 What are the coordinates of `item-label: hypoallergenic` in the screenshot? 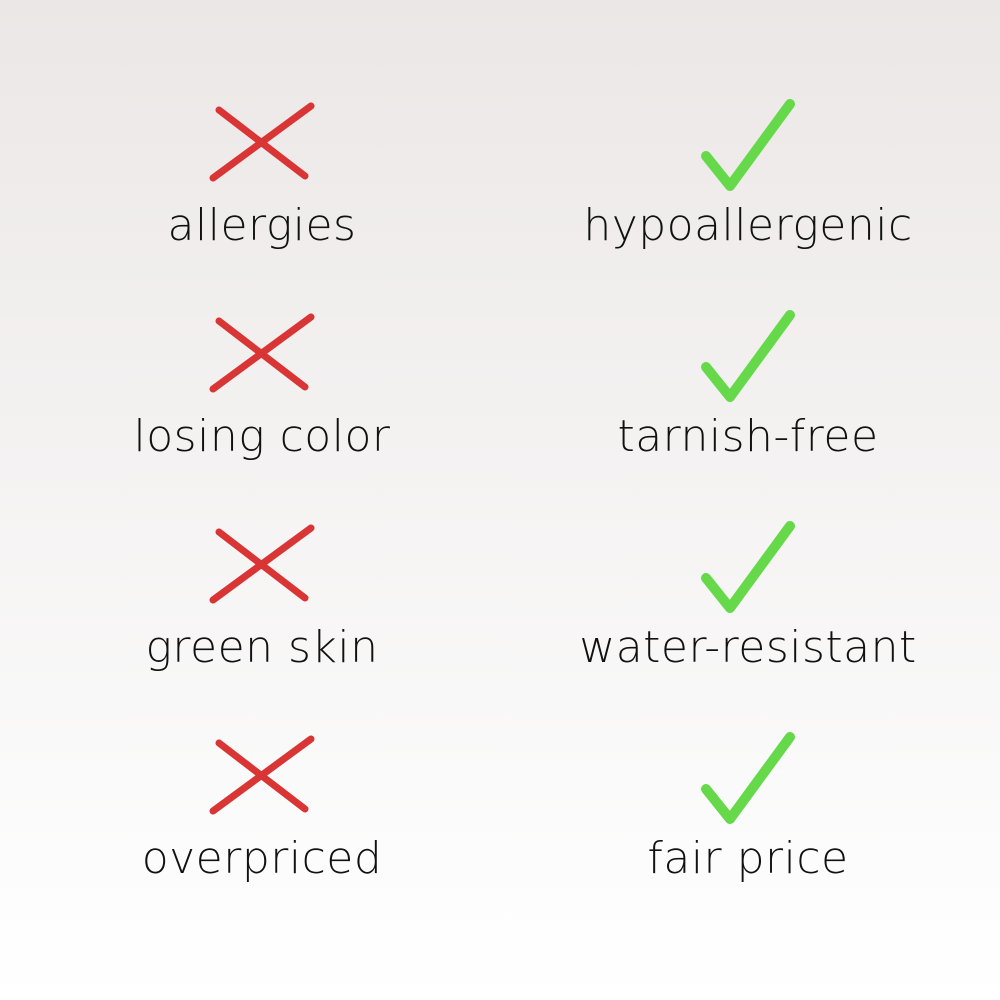 It's located at (748, 225).